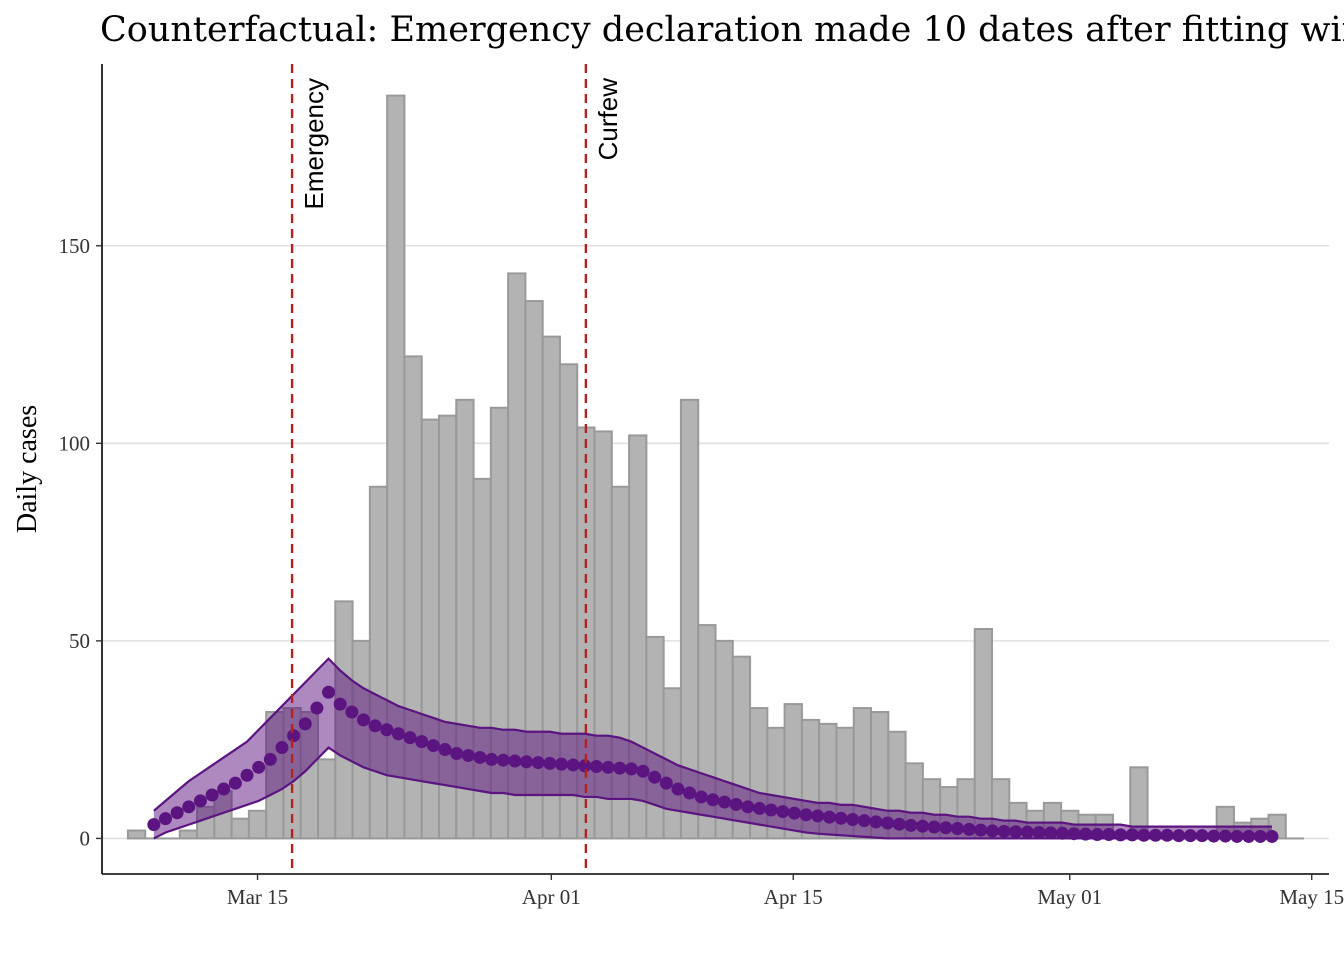 This screenshot has width=1344, height=960. Describe the element at coordinates (80, 542) in the screenshot. I see `y-ticks: 0 50 100 150` at that location.